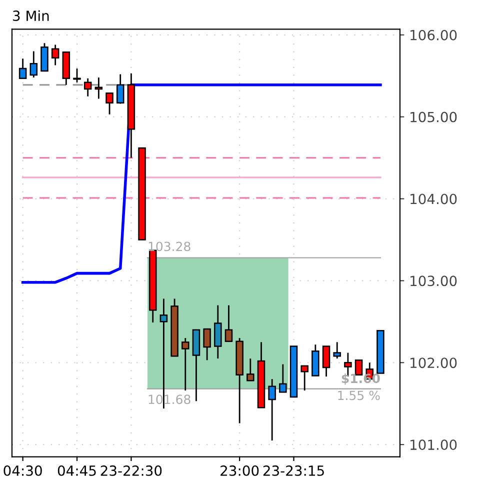  I want to click on y-tick-label: 104.00, so click(433, 199).